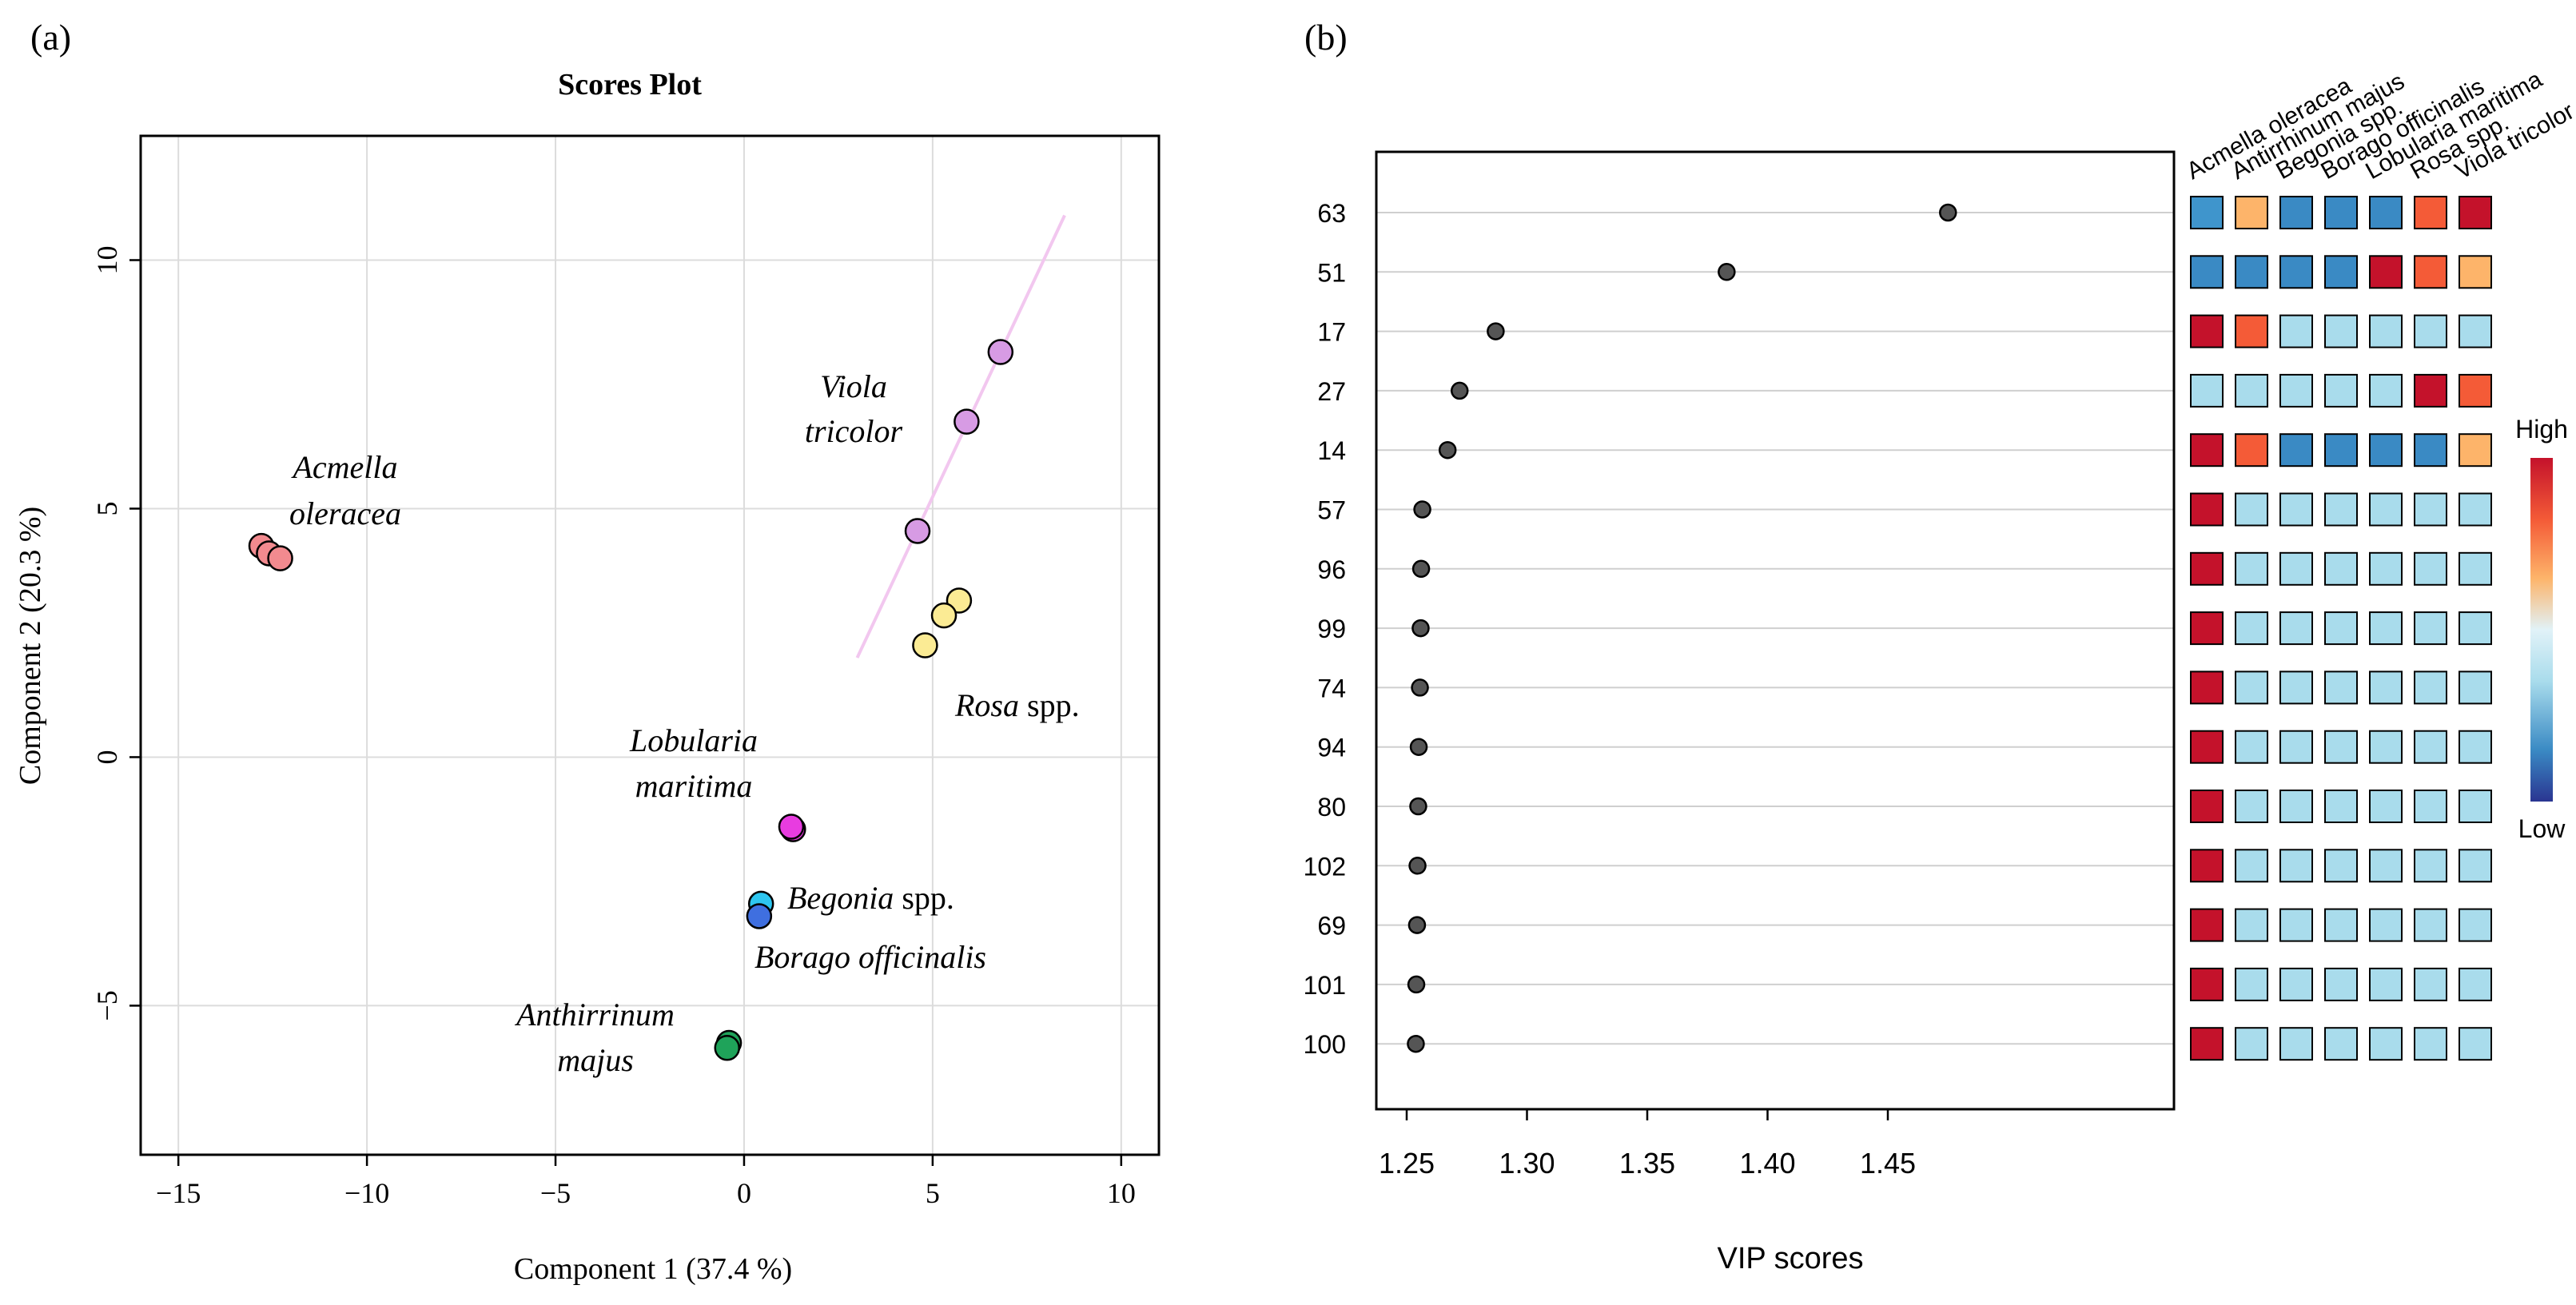  Describe the element at coordinates (630, 84) in the screenshot. I see `scores-plot-title: Scores Plot` at that location.